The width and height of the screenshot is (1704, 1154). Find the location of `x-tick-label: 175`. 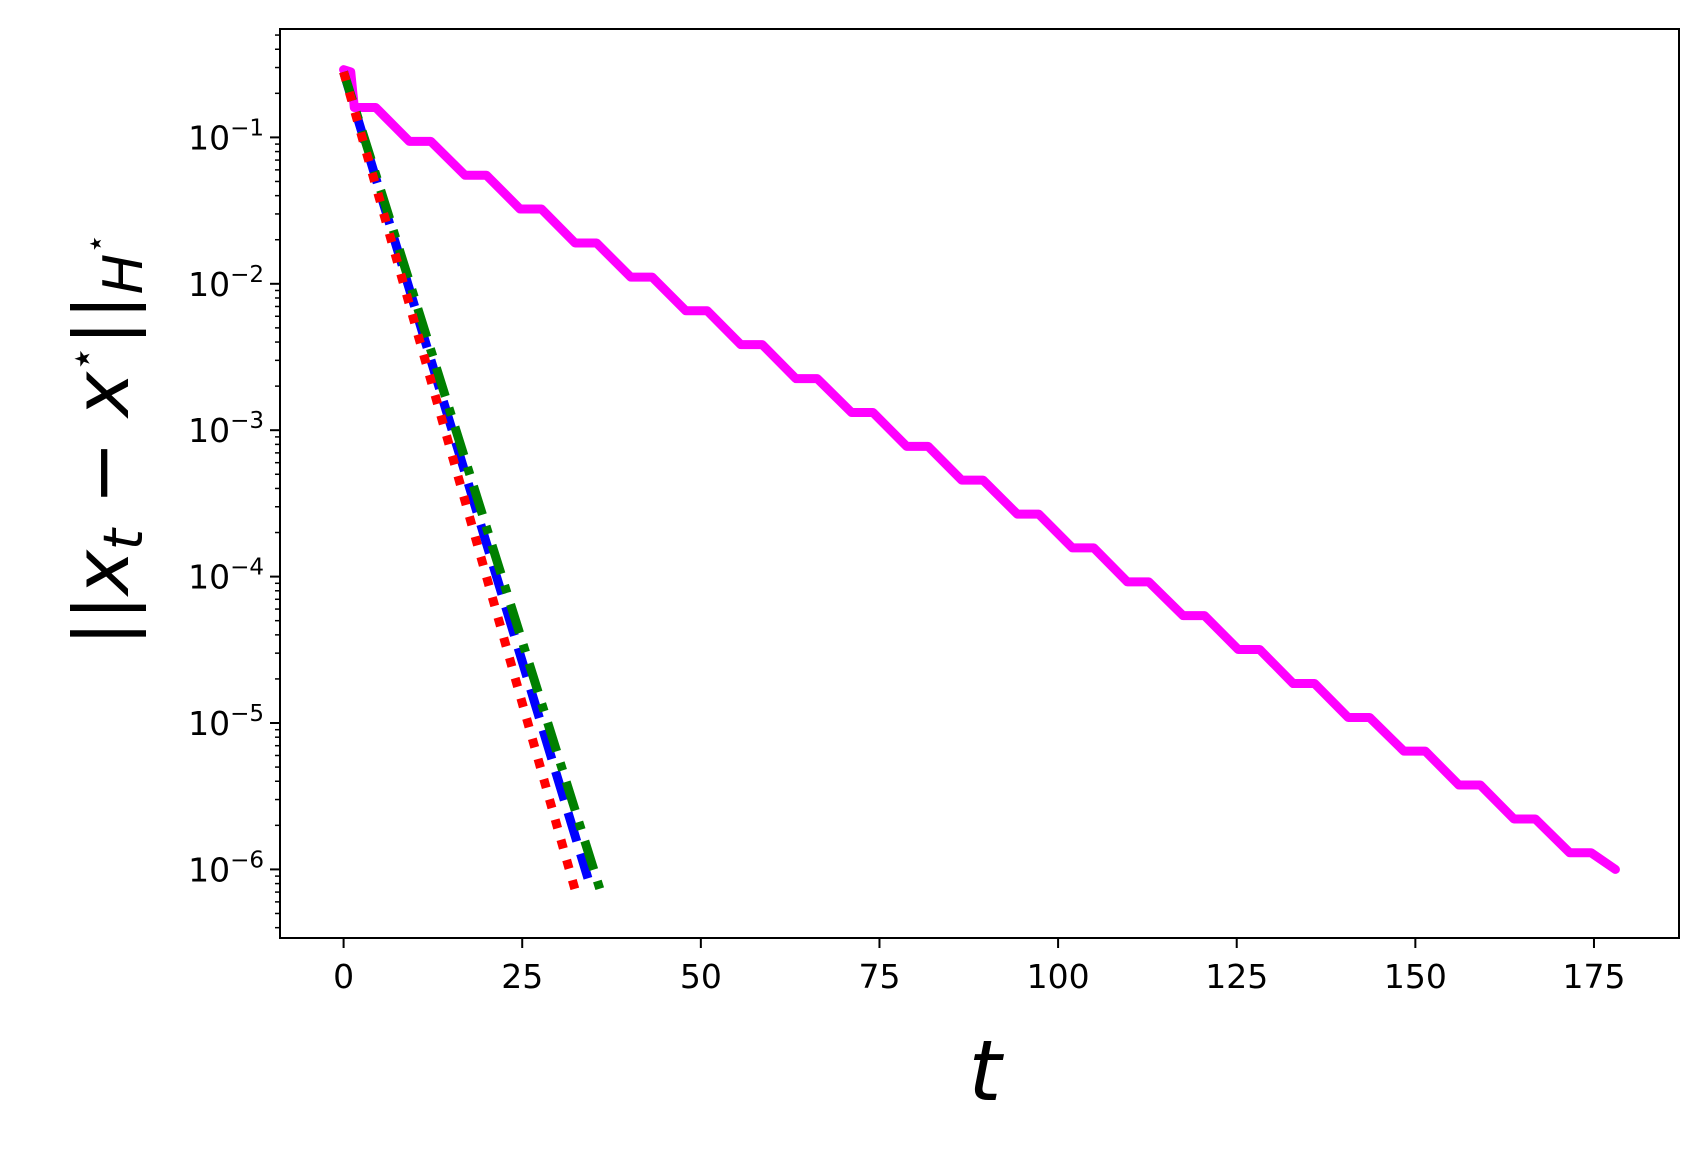

x-tick-label: 175 is located at coordinates (1593, 976).